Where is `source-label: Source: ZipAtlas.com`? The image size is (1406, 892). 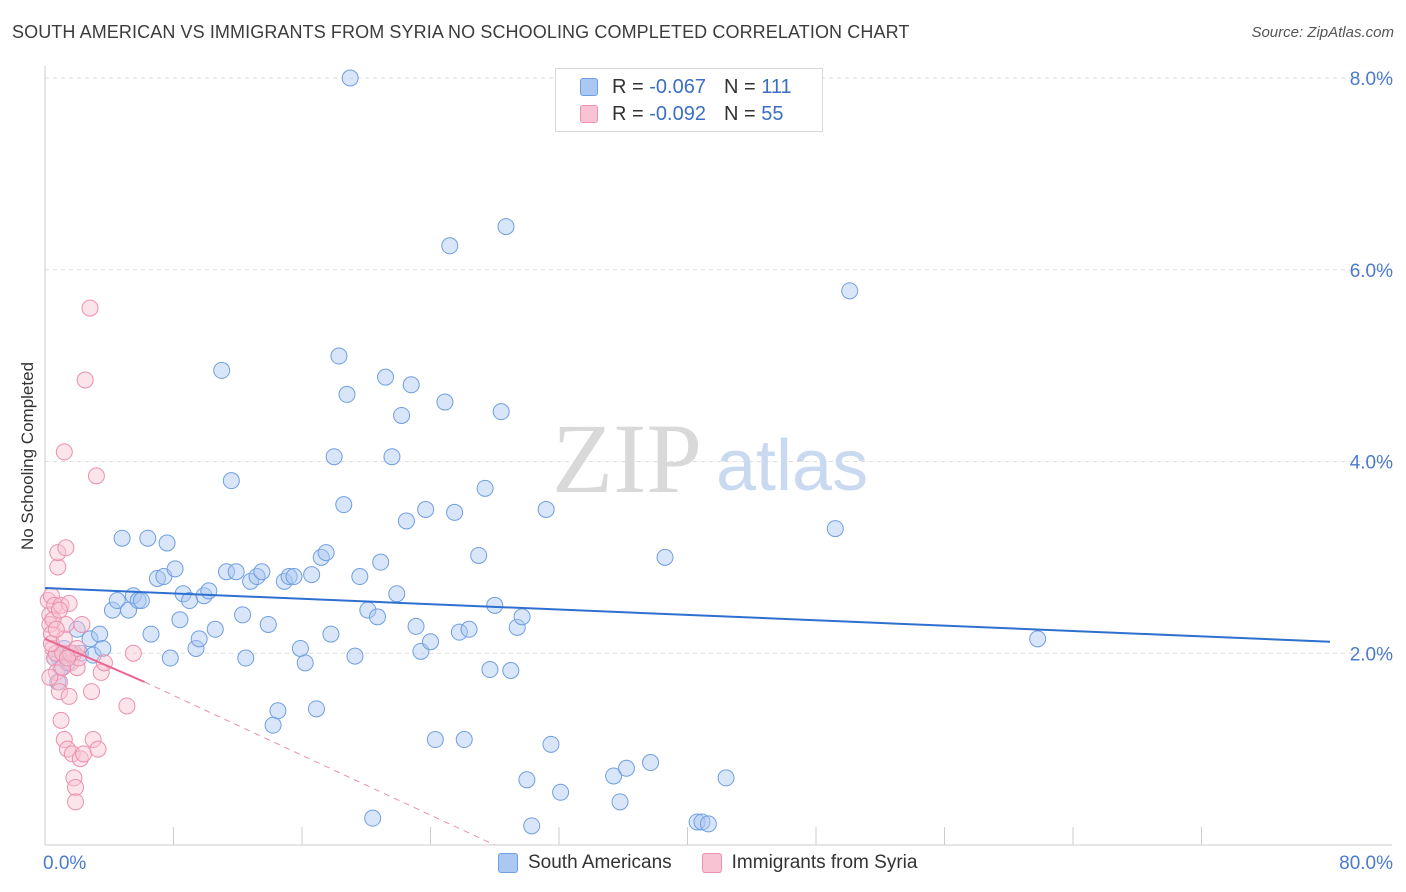 source-label: Source: ZipAtlas.com is located at coordinates (1322, 32).